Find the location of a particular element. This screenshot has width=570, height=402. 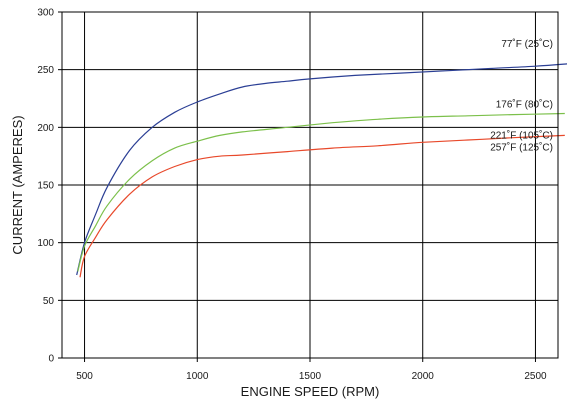

series-label: 176˚F (80˚C) is located at coordinates (524, 104).